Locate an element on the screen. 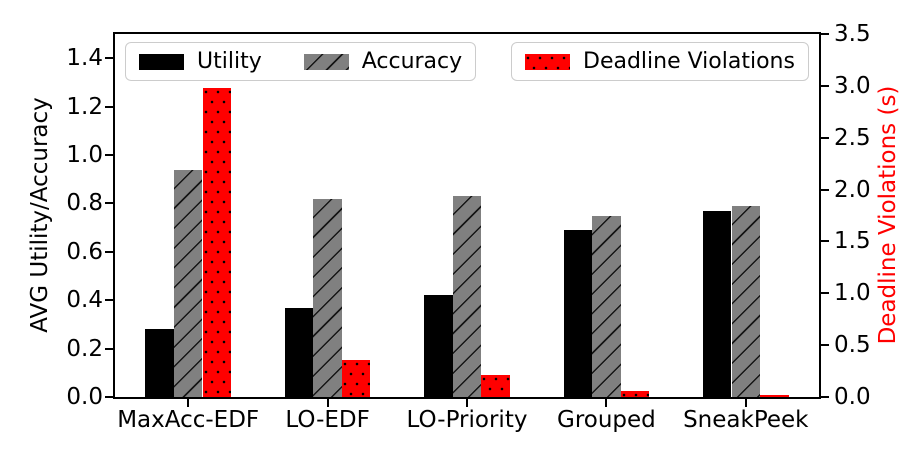  bar-utility-maxacc-edf is located at coordinates (159, 363).